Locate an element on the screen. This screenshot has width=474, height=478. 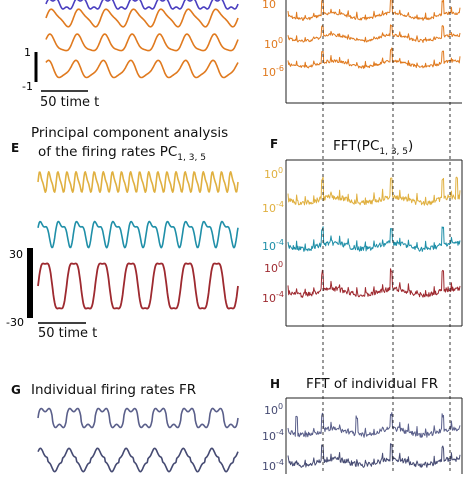
panel-f-axes: 100 10-4 10-4 100 10-4 is located at coordinates (362, 243).